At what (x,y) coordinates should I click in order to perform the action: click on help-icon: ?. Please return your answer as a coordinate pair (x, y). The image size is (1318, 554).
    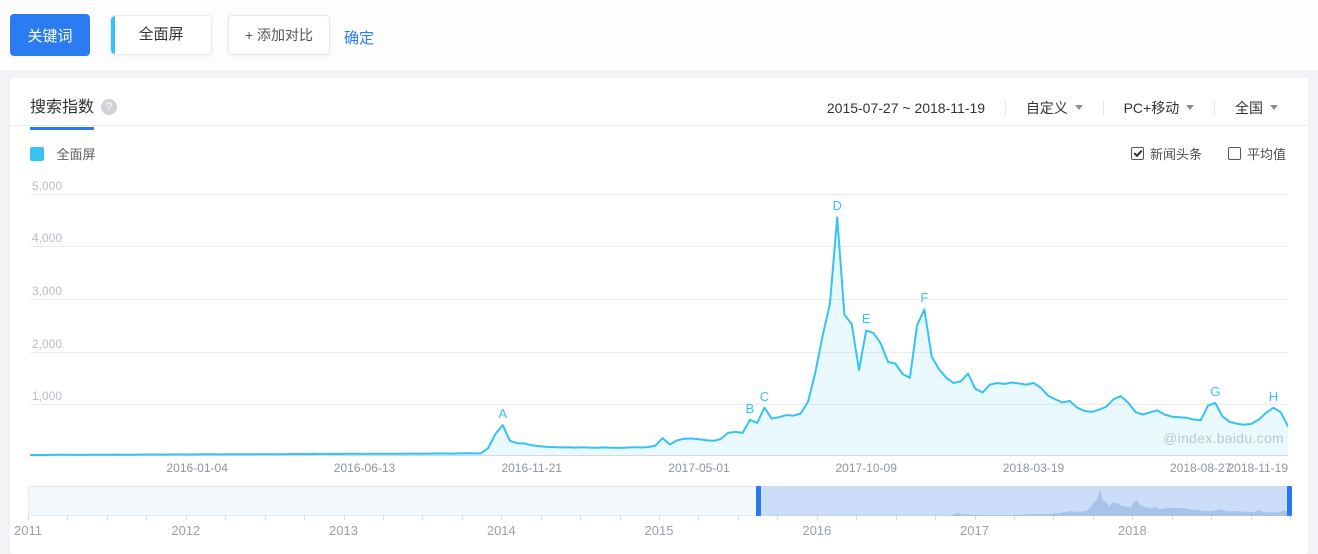
    Looking at the image, I should click on (109, 107).